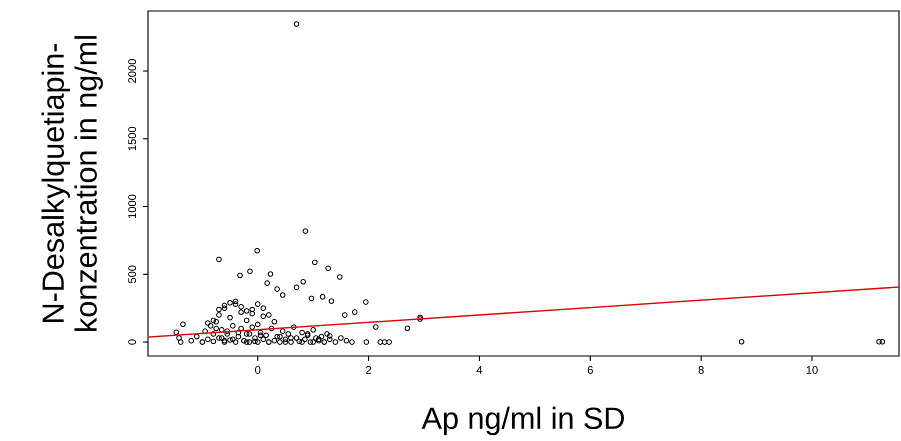 The width and height of the screenshot is (901, 441). I want to click on x-tick-label: 2, so click(369, 370).